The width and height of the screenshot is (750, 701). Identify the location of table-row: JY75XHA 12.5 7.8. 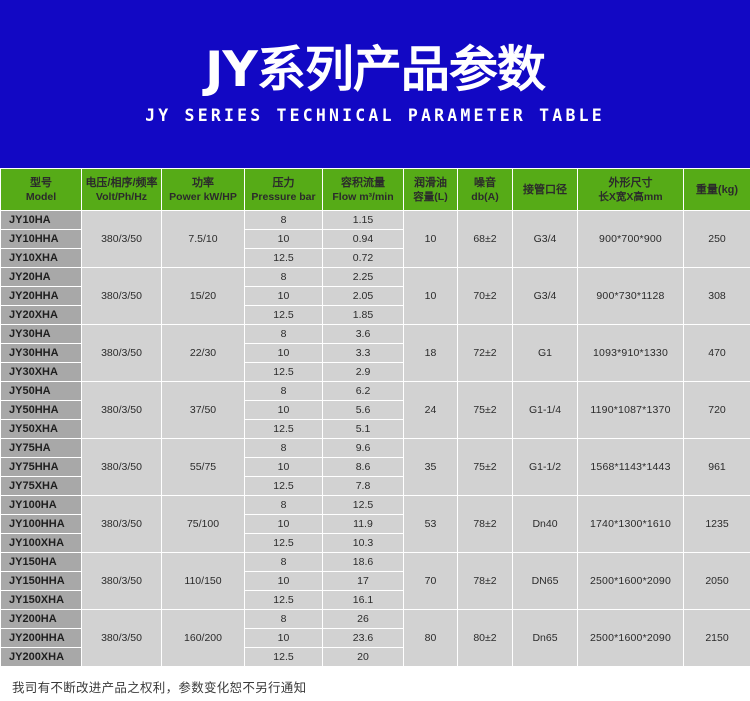
(375, 486).